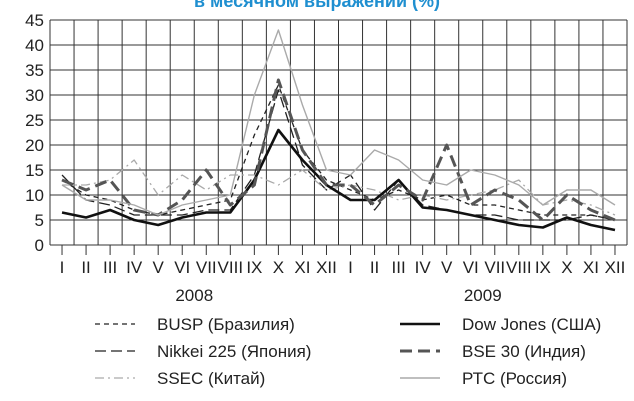 Image resolution: width=634 pixels, height=401 pixels. What do you see at coordinates (194, 295) in the screenshot?
I see `year-label: 2008` at bounding box center [194, 295].